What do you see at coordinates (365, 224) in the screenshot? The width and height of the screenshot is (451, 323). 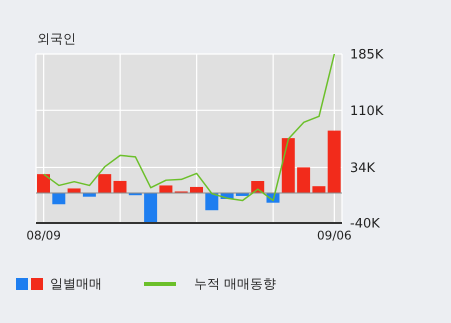 I see `y-tick-label: -40K` at bounding box center [365, 224].